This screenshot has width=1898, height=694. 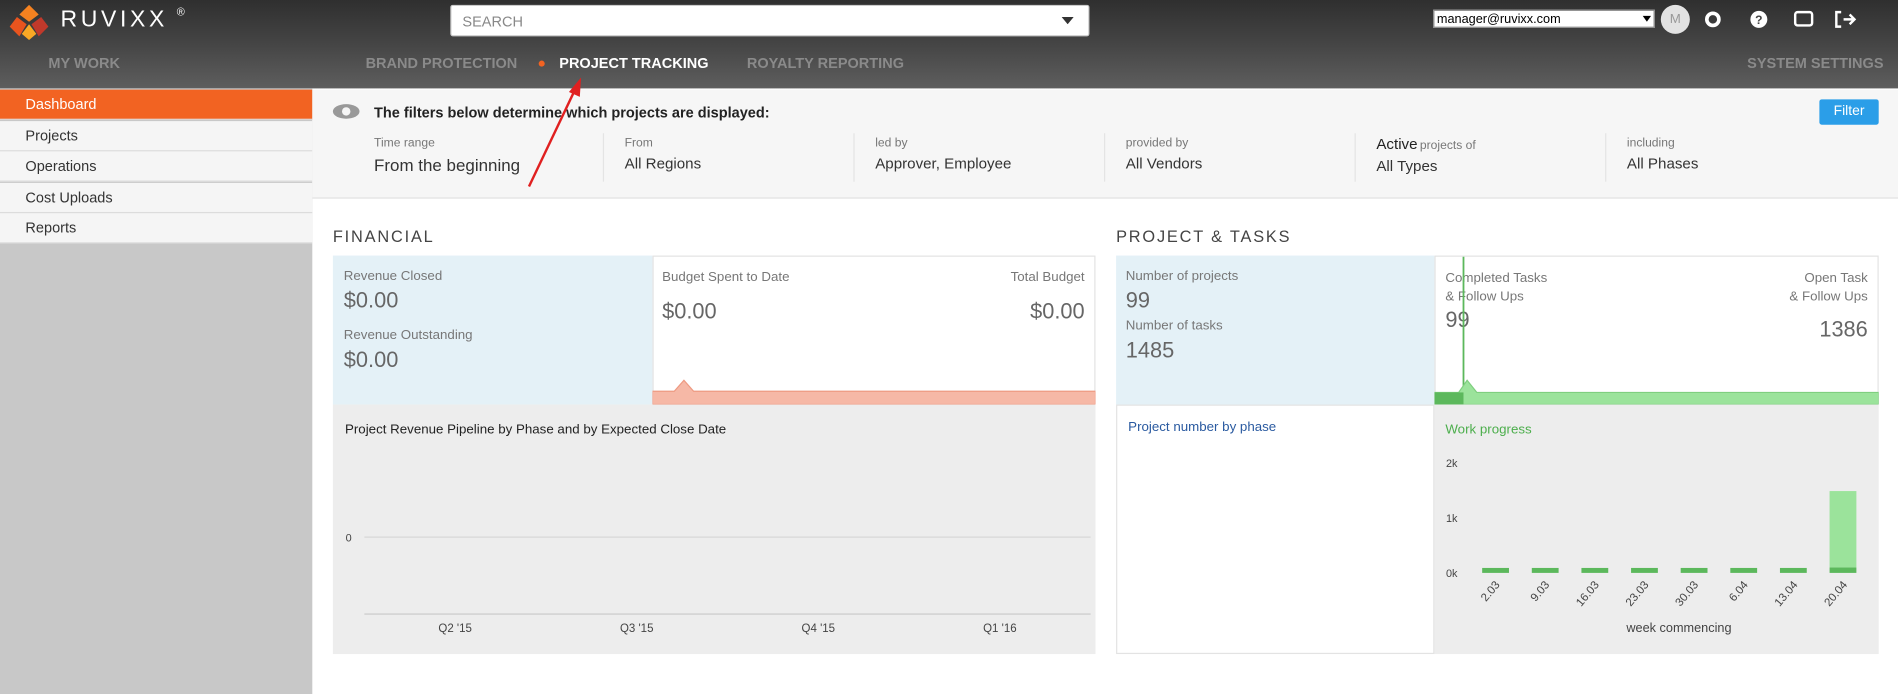 I want to click on header-icons: ?, so click(x=1780, y=19).